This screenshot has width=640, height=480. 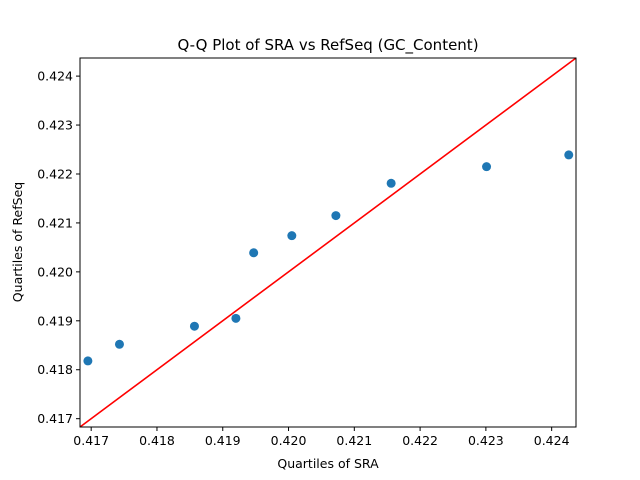 I want to click on x-tick-label: 0.421, so click(x=354, y=440).